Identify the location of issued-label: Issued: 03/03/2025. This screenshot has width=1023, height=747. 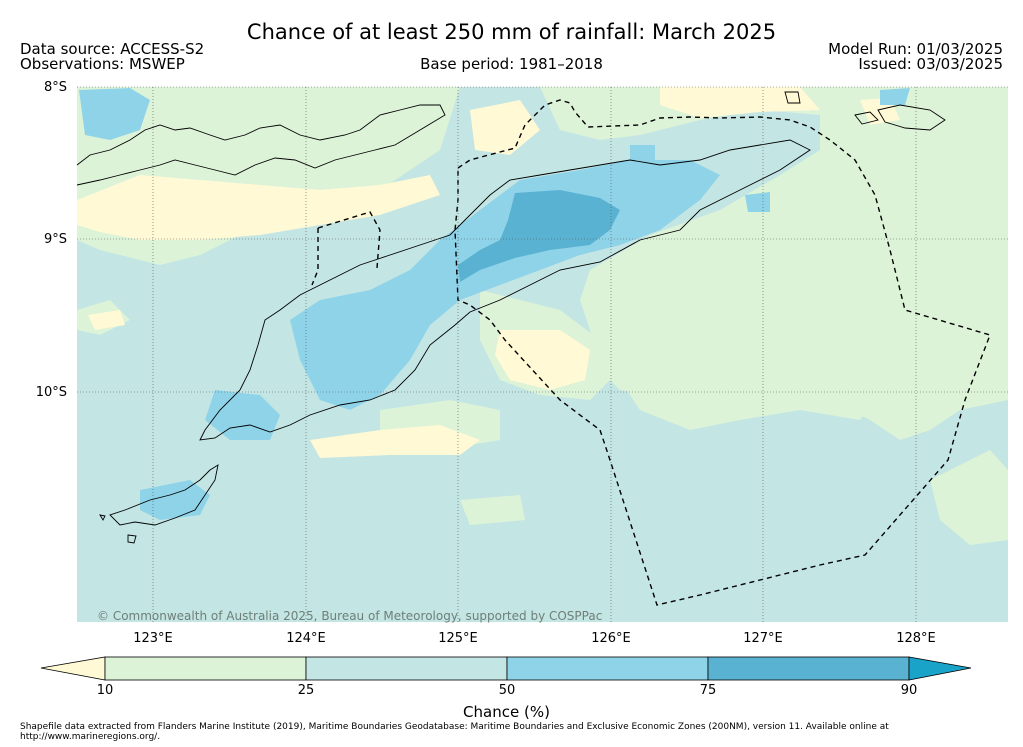
(930, 64).